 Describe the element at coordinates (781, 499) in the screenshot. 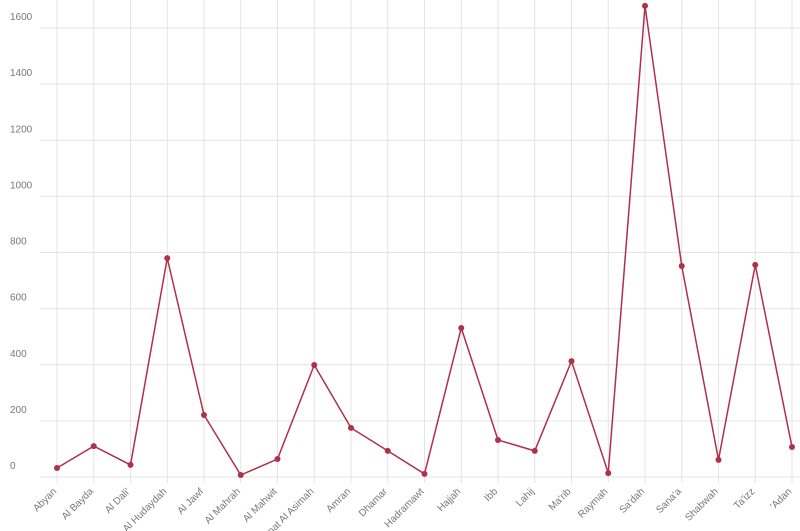

I see `x-tick-label: 'Adan` at that location.